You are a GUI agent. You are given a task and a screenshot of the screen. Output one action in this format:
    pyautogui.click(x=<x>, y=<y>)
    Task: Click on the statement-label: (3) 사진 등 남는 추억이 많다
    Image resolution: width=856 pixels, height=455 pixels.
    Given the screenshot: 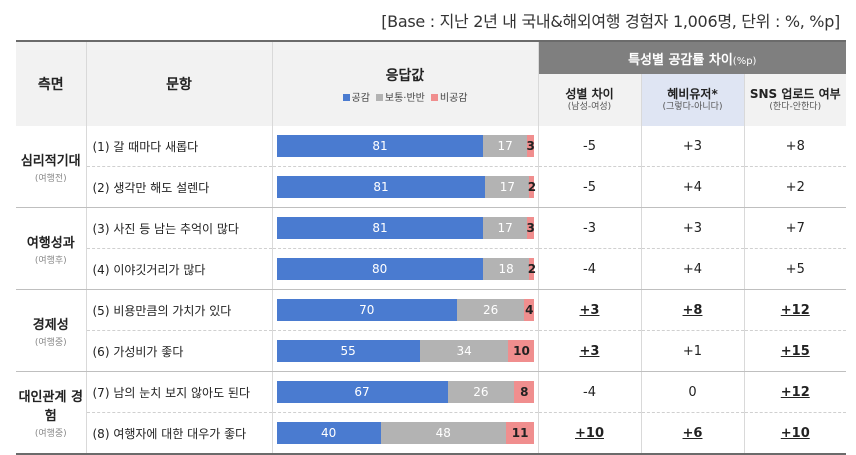 What is the action you would take?
    pyautogui.click(x=179, y=228)
    